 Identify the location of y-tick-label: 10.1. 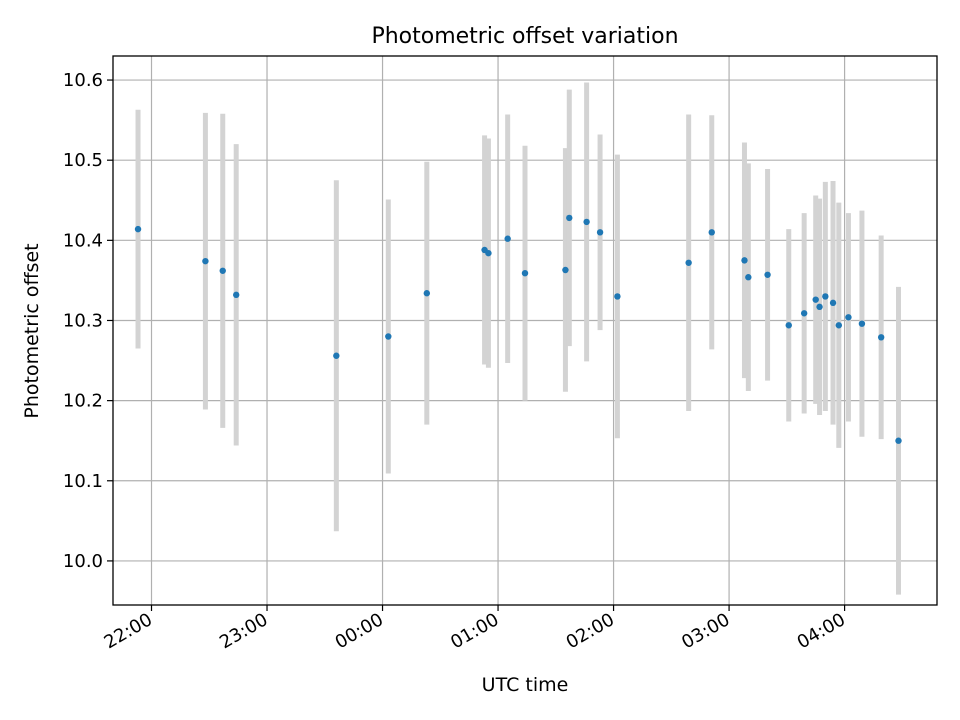
(83, 481).